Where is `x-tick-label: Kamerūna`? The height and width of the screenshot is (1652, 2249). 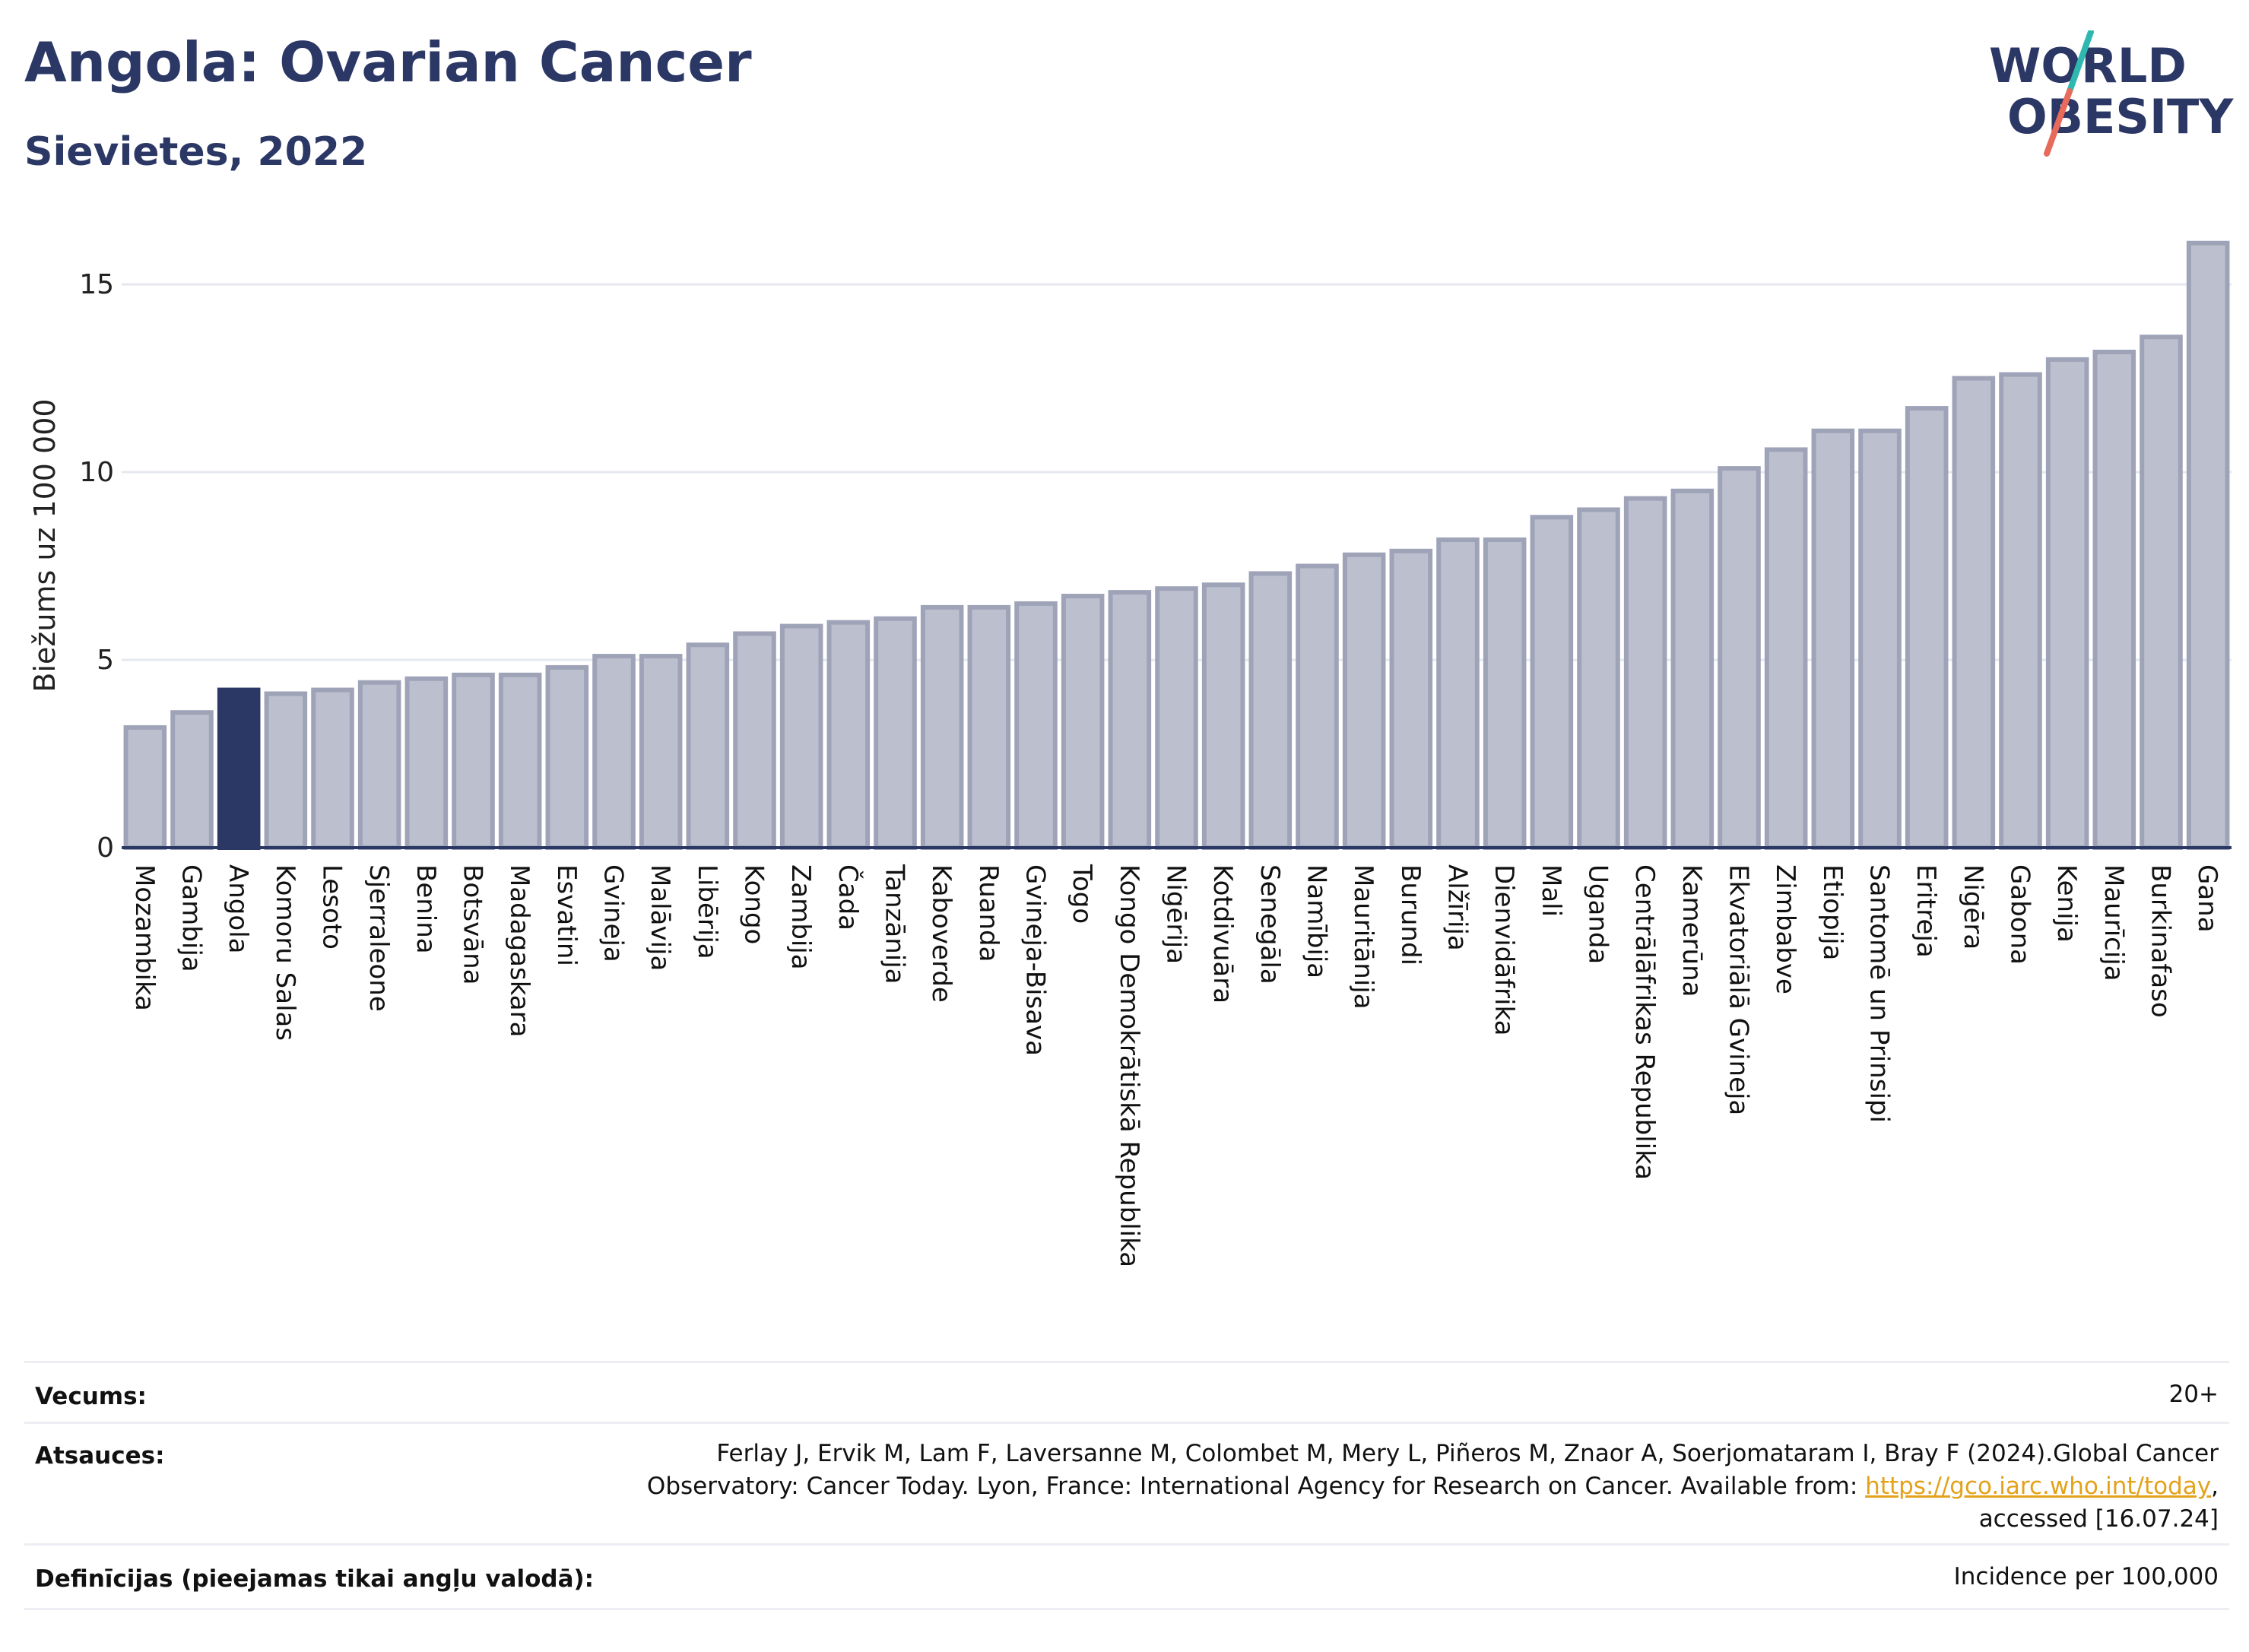 x-tick-label: Kamerūna is located at coordinates (1691, 930).